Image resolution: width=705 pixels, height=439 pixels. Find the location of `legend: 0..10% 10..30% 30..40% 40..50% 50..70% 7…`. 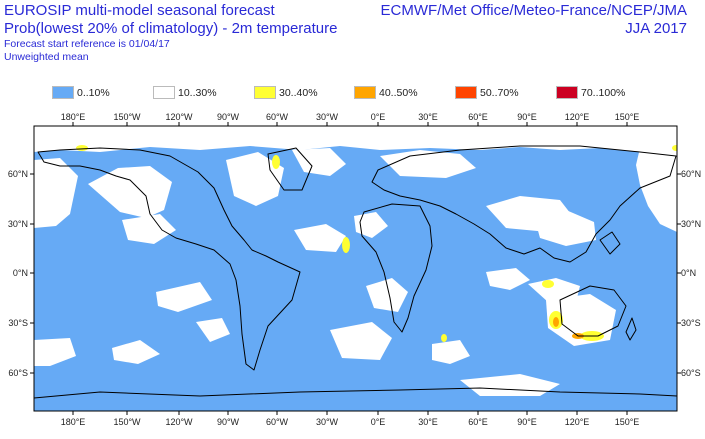

legend: 0..10% 10..30% 30..40% 40..50% 50..70% 7… is located at coordinates (352, 94).